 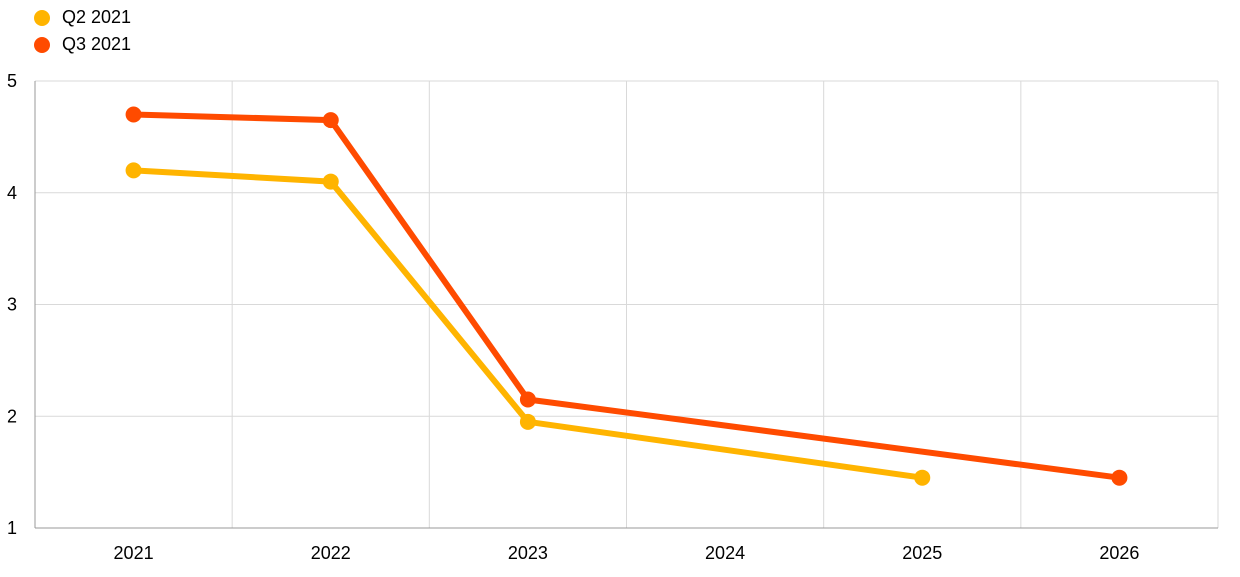 What do you see at coordinates (12, 416) in the screenshot?
I see `y-tick-label: 2` at bounding box center [12, 416].